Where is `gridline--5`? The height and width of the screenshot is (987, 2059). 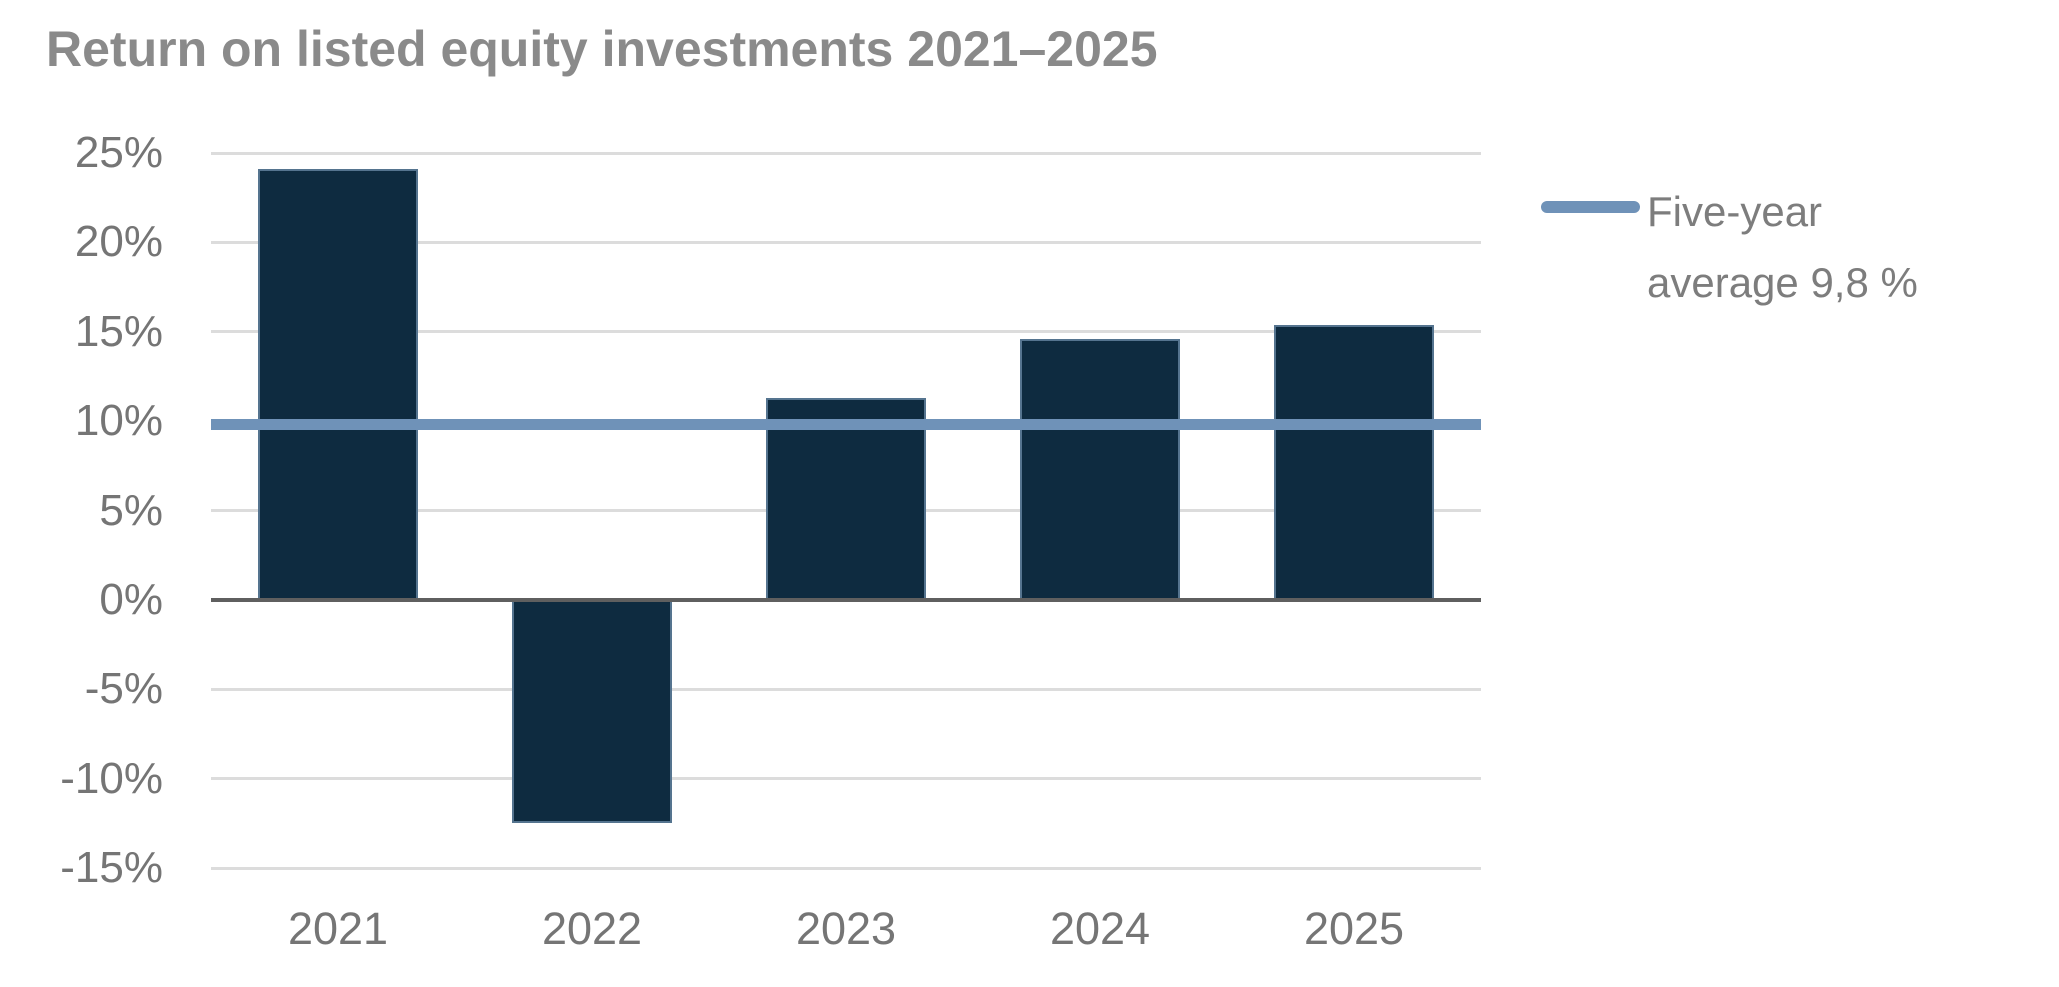 gridline--5 is located at coordinates (846, 689).